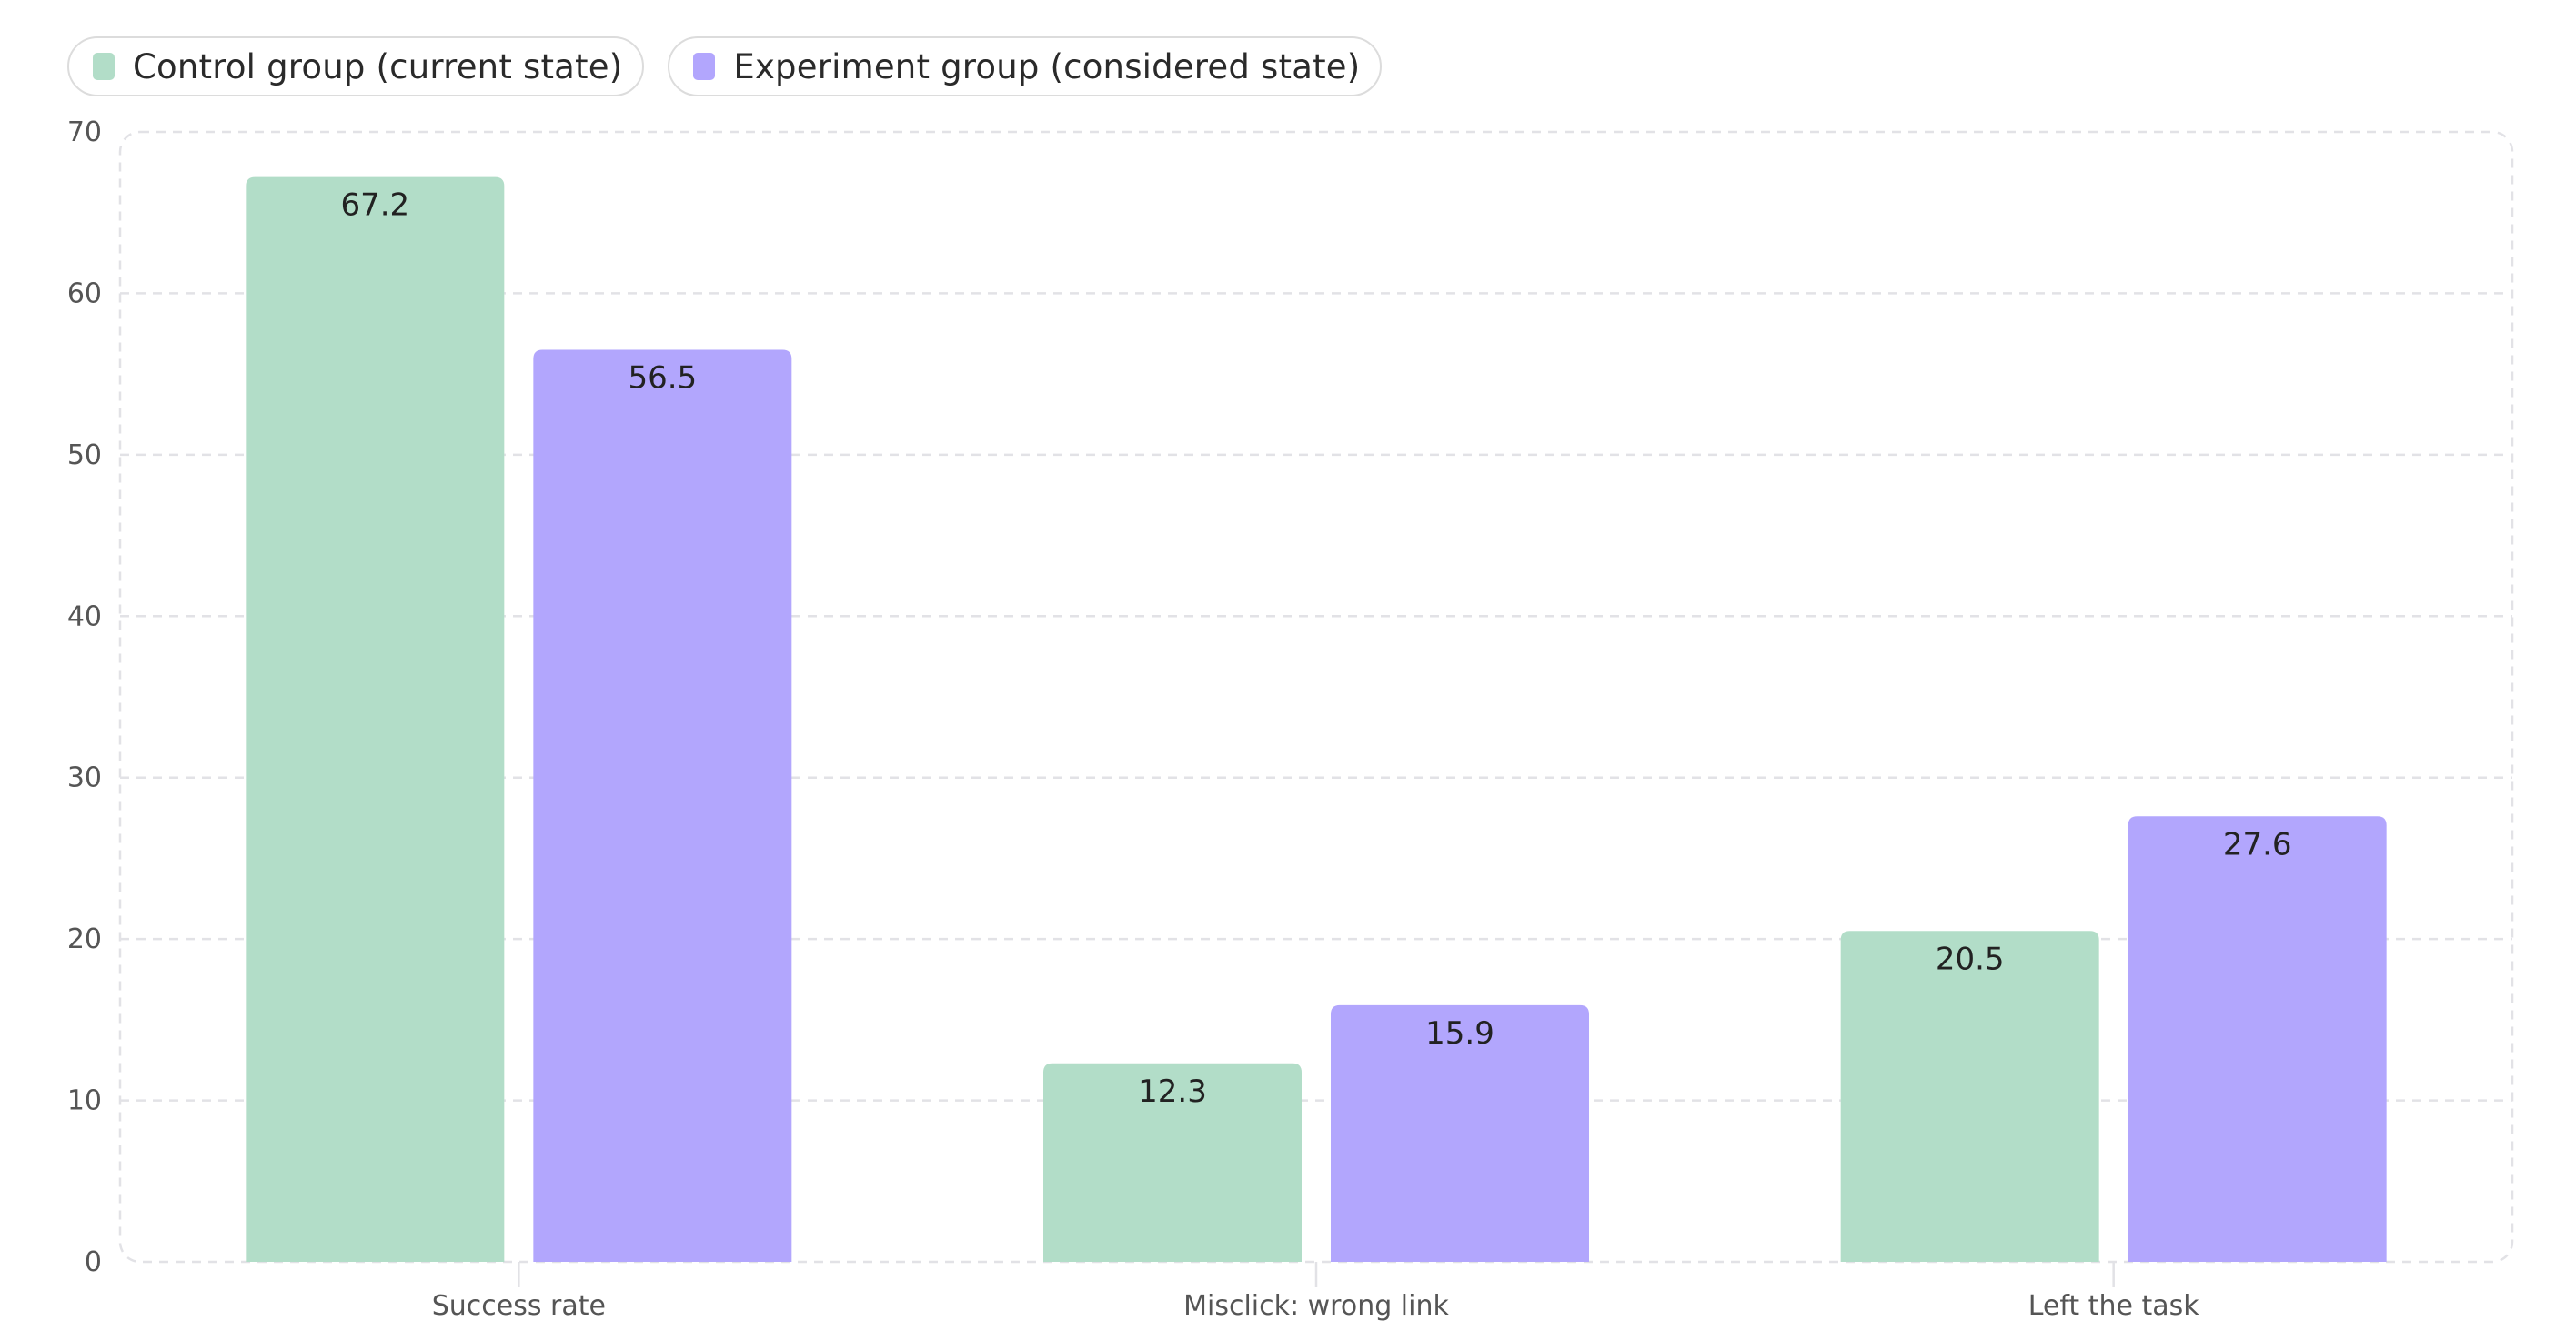  What do you see at coordinates (84, 132) in the screenshot?
I see `y-tick-label: 70` at bounding box center [84, 132].